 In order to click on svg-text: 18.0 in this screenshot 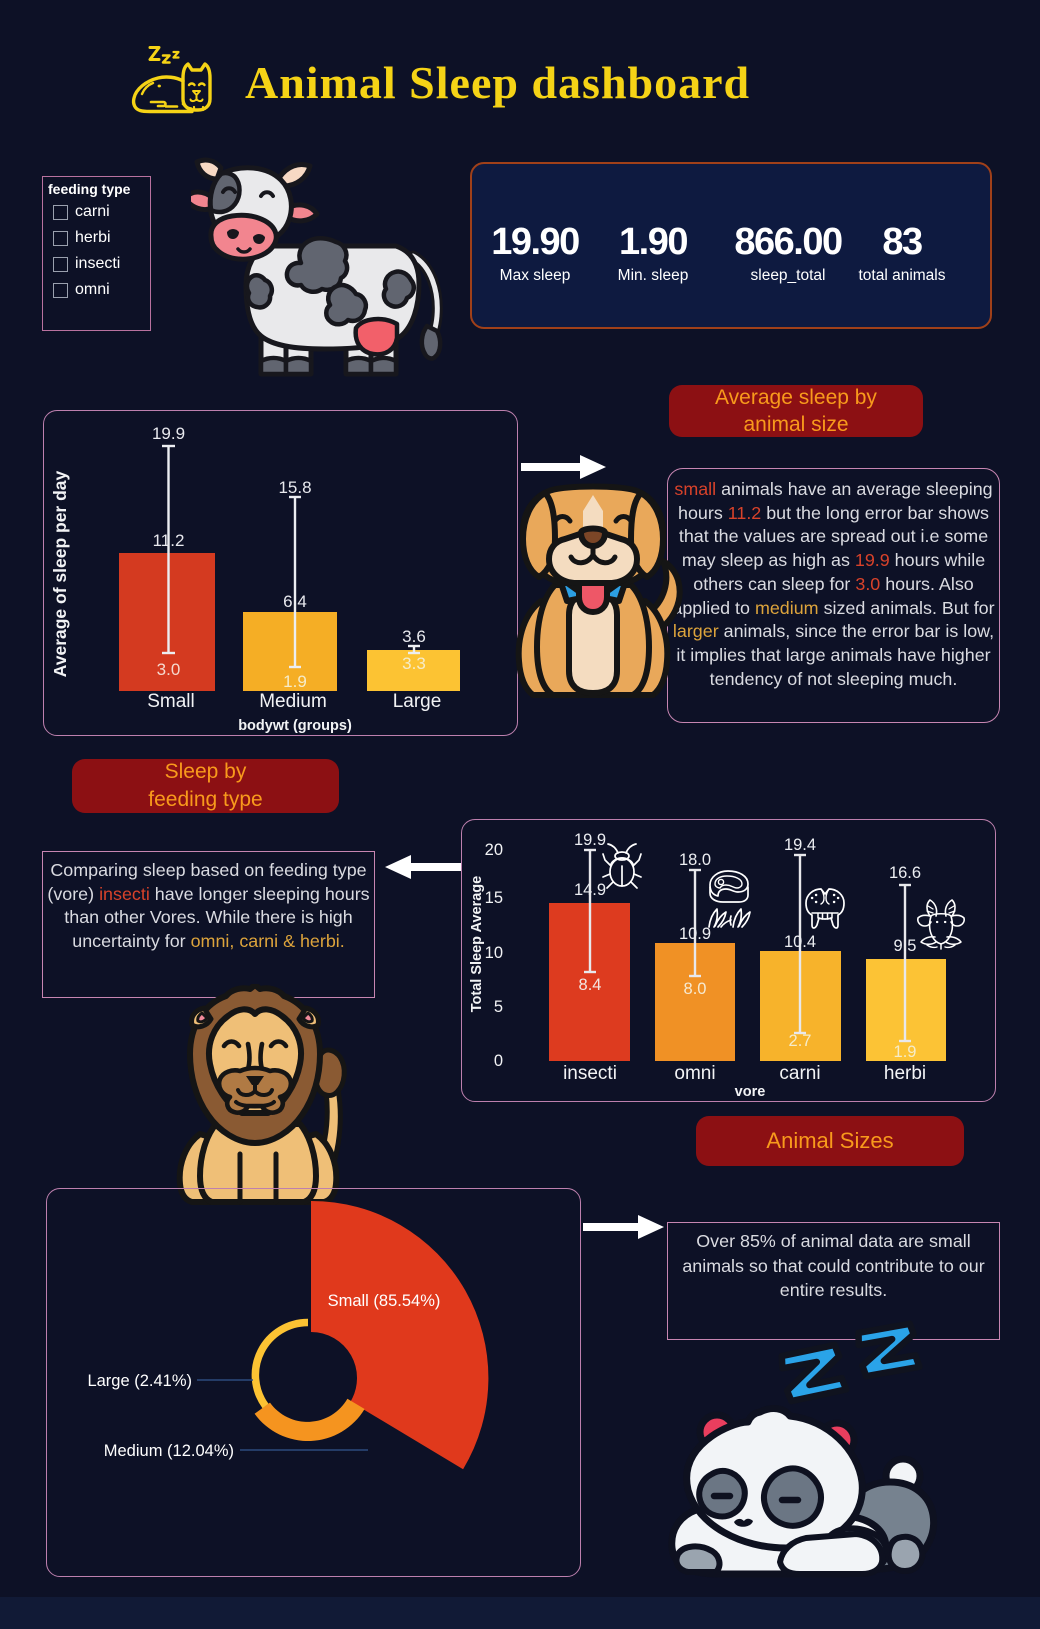, I will do `click(695, 860)`.